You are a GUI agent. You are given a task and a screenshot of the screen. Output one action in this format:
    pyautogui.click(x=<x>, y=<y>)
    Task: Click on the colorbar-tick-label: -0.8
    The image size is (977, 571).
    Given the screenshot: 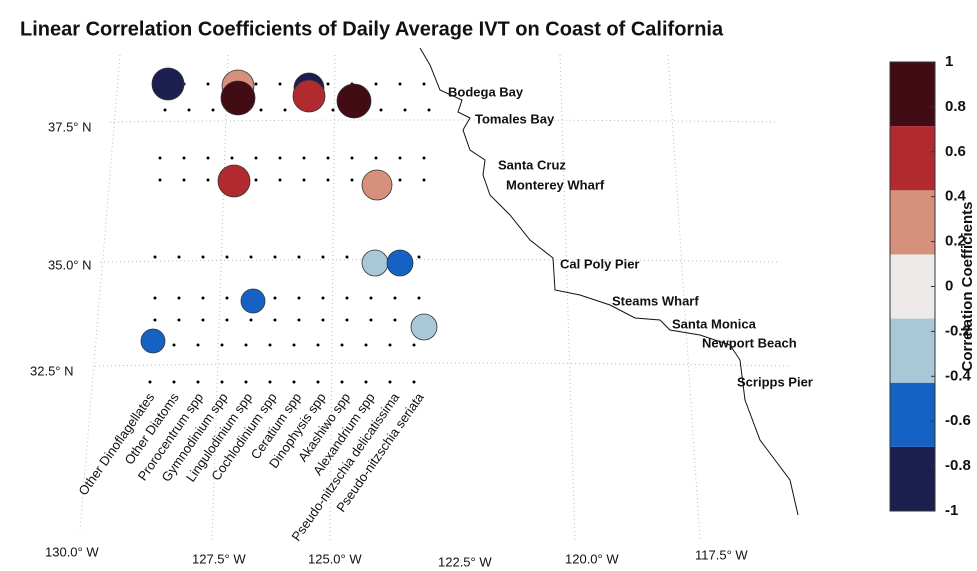 What is the action you would take?
    pyautogui.click(x=958, y=465)
    